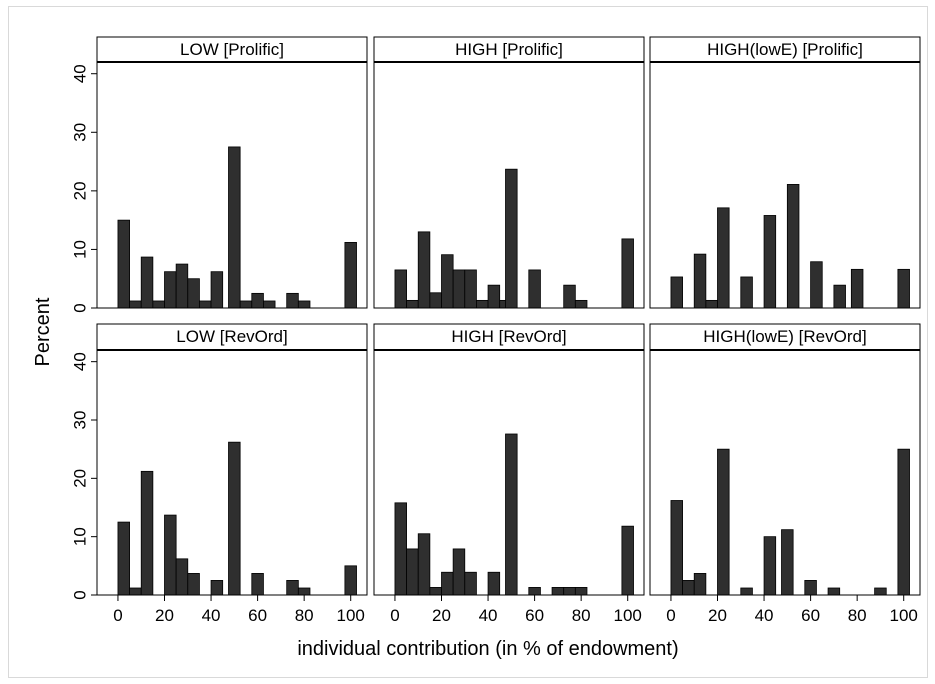 This screenshot has height=684, width=935. I want to click on panel-title: HIGH [Prolific], so click(509, 49).